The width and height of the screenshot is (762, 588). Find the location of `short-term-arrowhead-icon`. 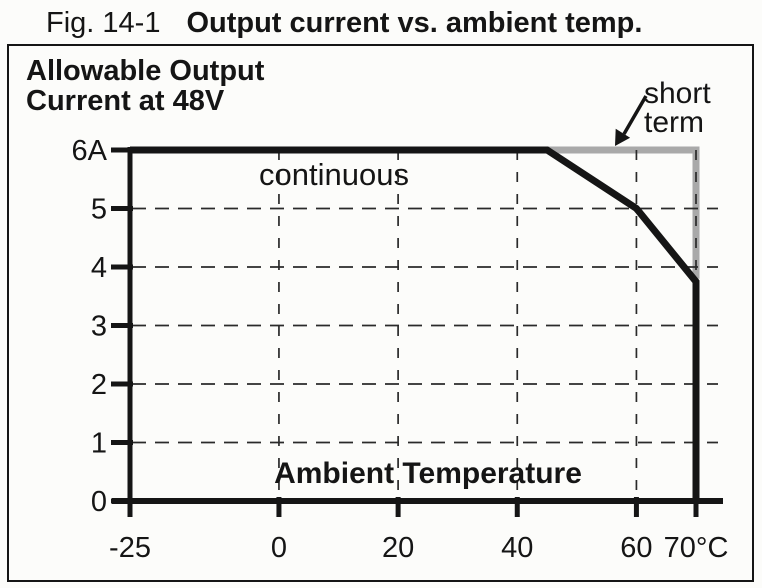

short-term-arrowhead-icon is located at coordinates (623, 137).